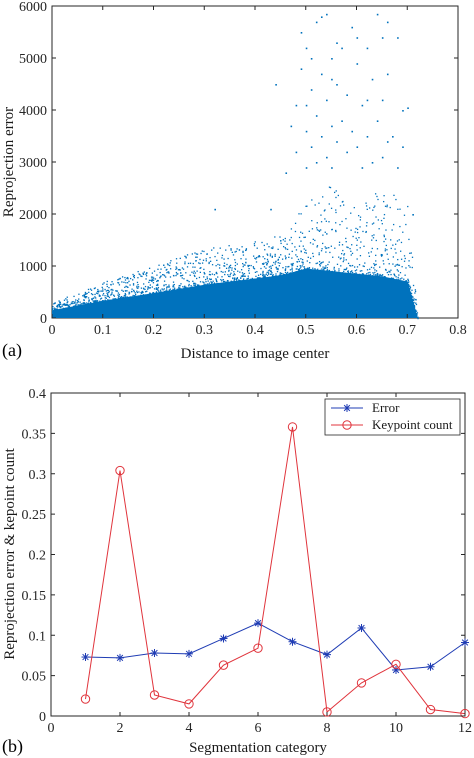  I want to click on scatter-y-tick-label: 2000, so click(33, 215).